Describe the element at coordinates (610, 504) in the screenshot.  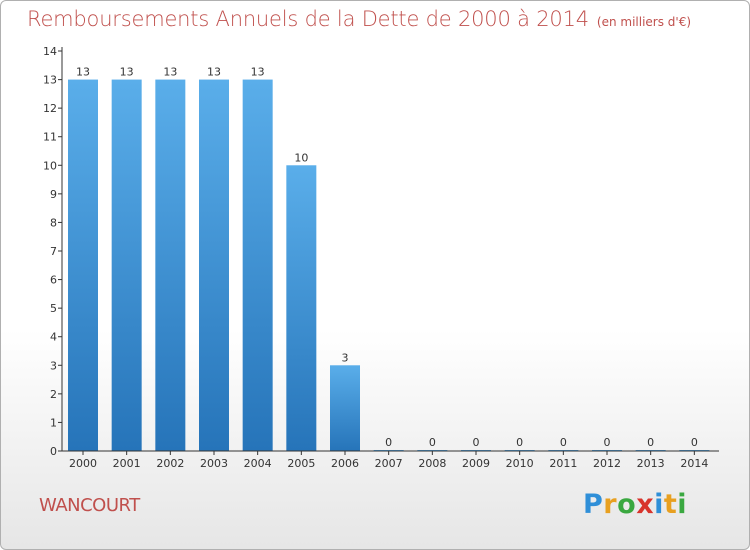
I see `logo-letter: r` at that location.